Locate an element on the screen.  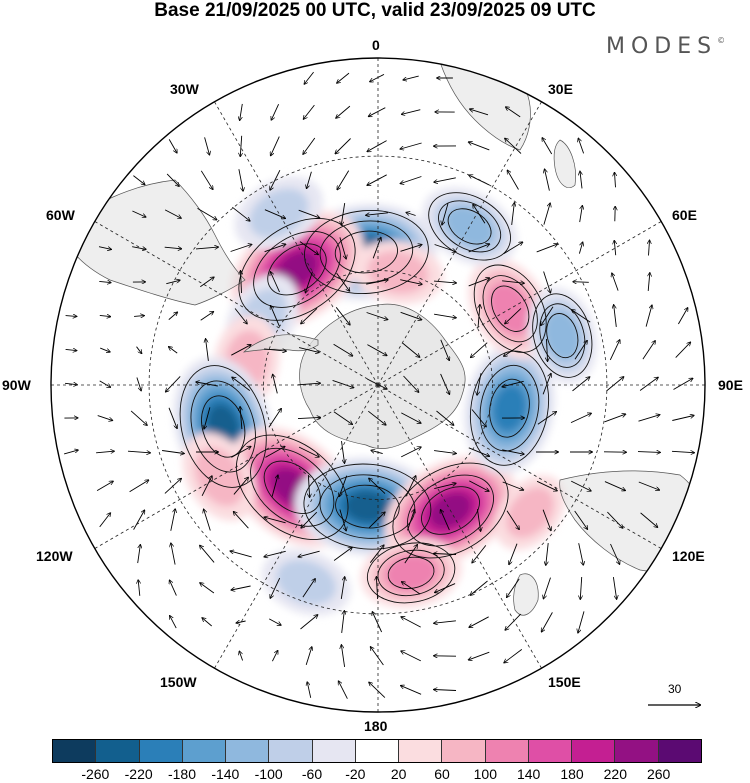
madagascar is located at coordinates (564, 164).